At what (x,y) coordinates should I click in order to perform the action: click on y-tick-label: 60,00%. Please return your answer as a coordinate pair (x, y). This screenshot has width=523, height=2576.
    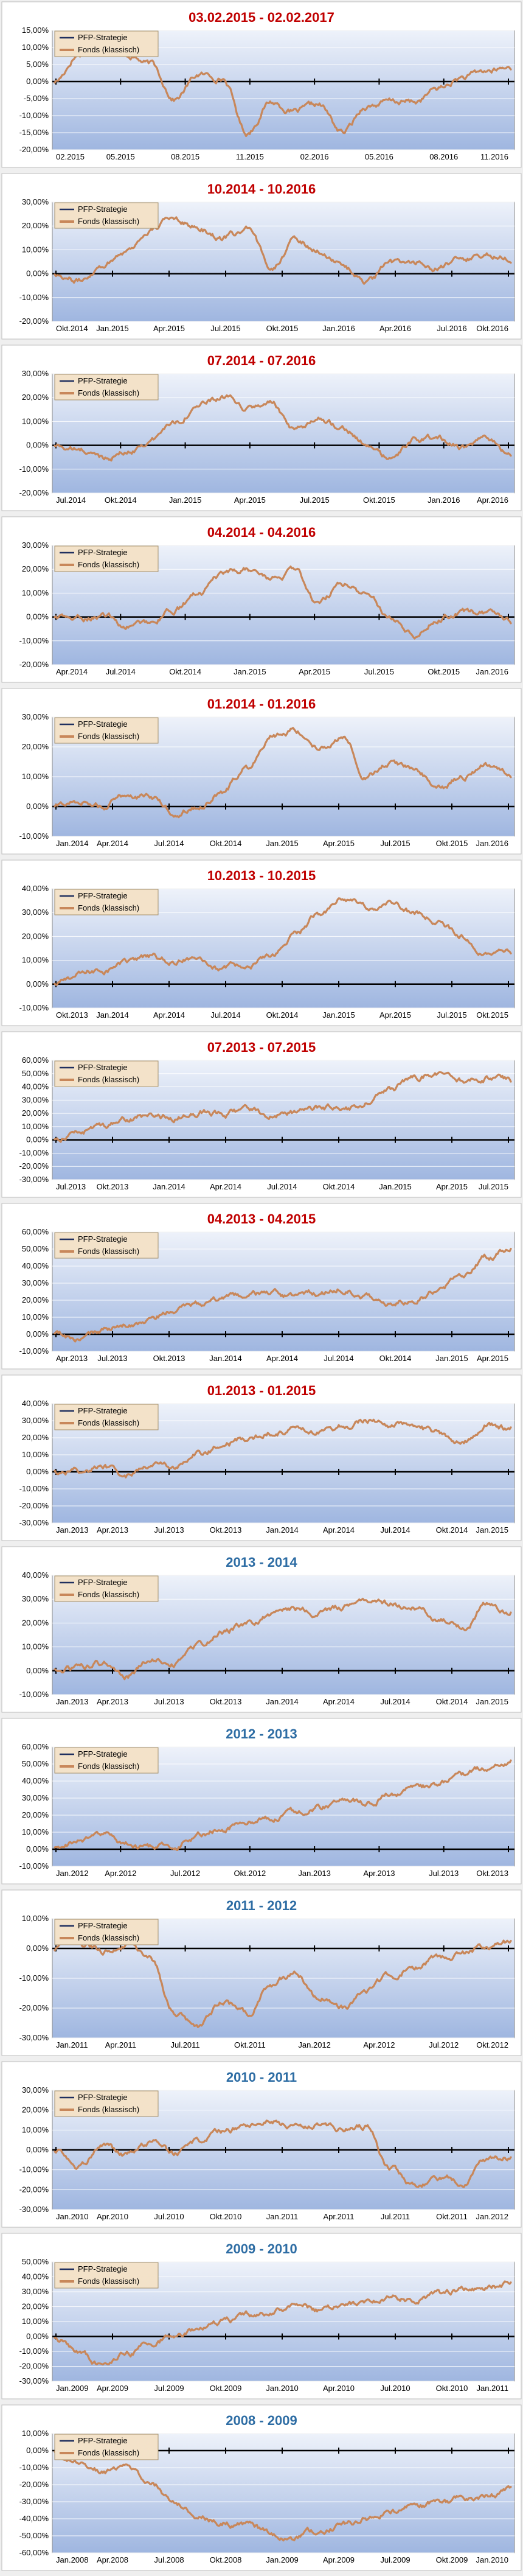
    Looking at the image, I should click on (36, 1060).